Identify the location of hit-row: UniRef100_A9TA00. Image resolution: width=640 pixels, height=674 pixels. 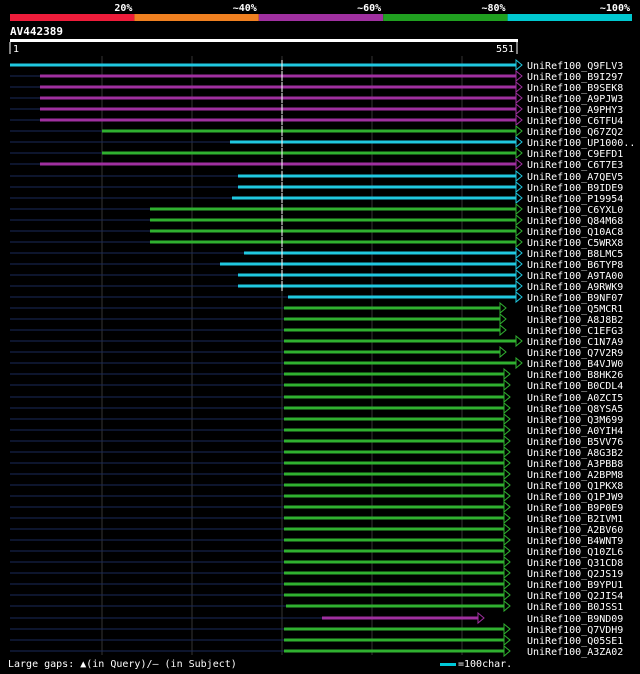
(316, 275).